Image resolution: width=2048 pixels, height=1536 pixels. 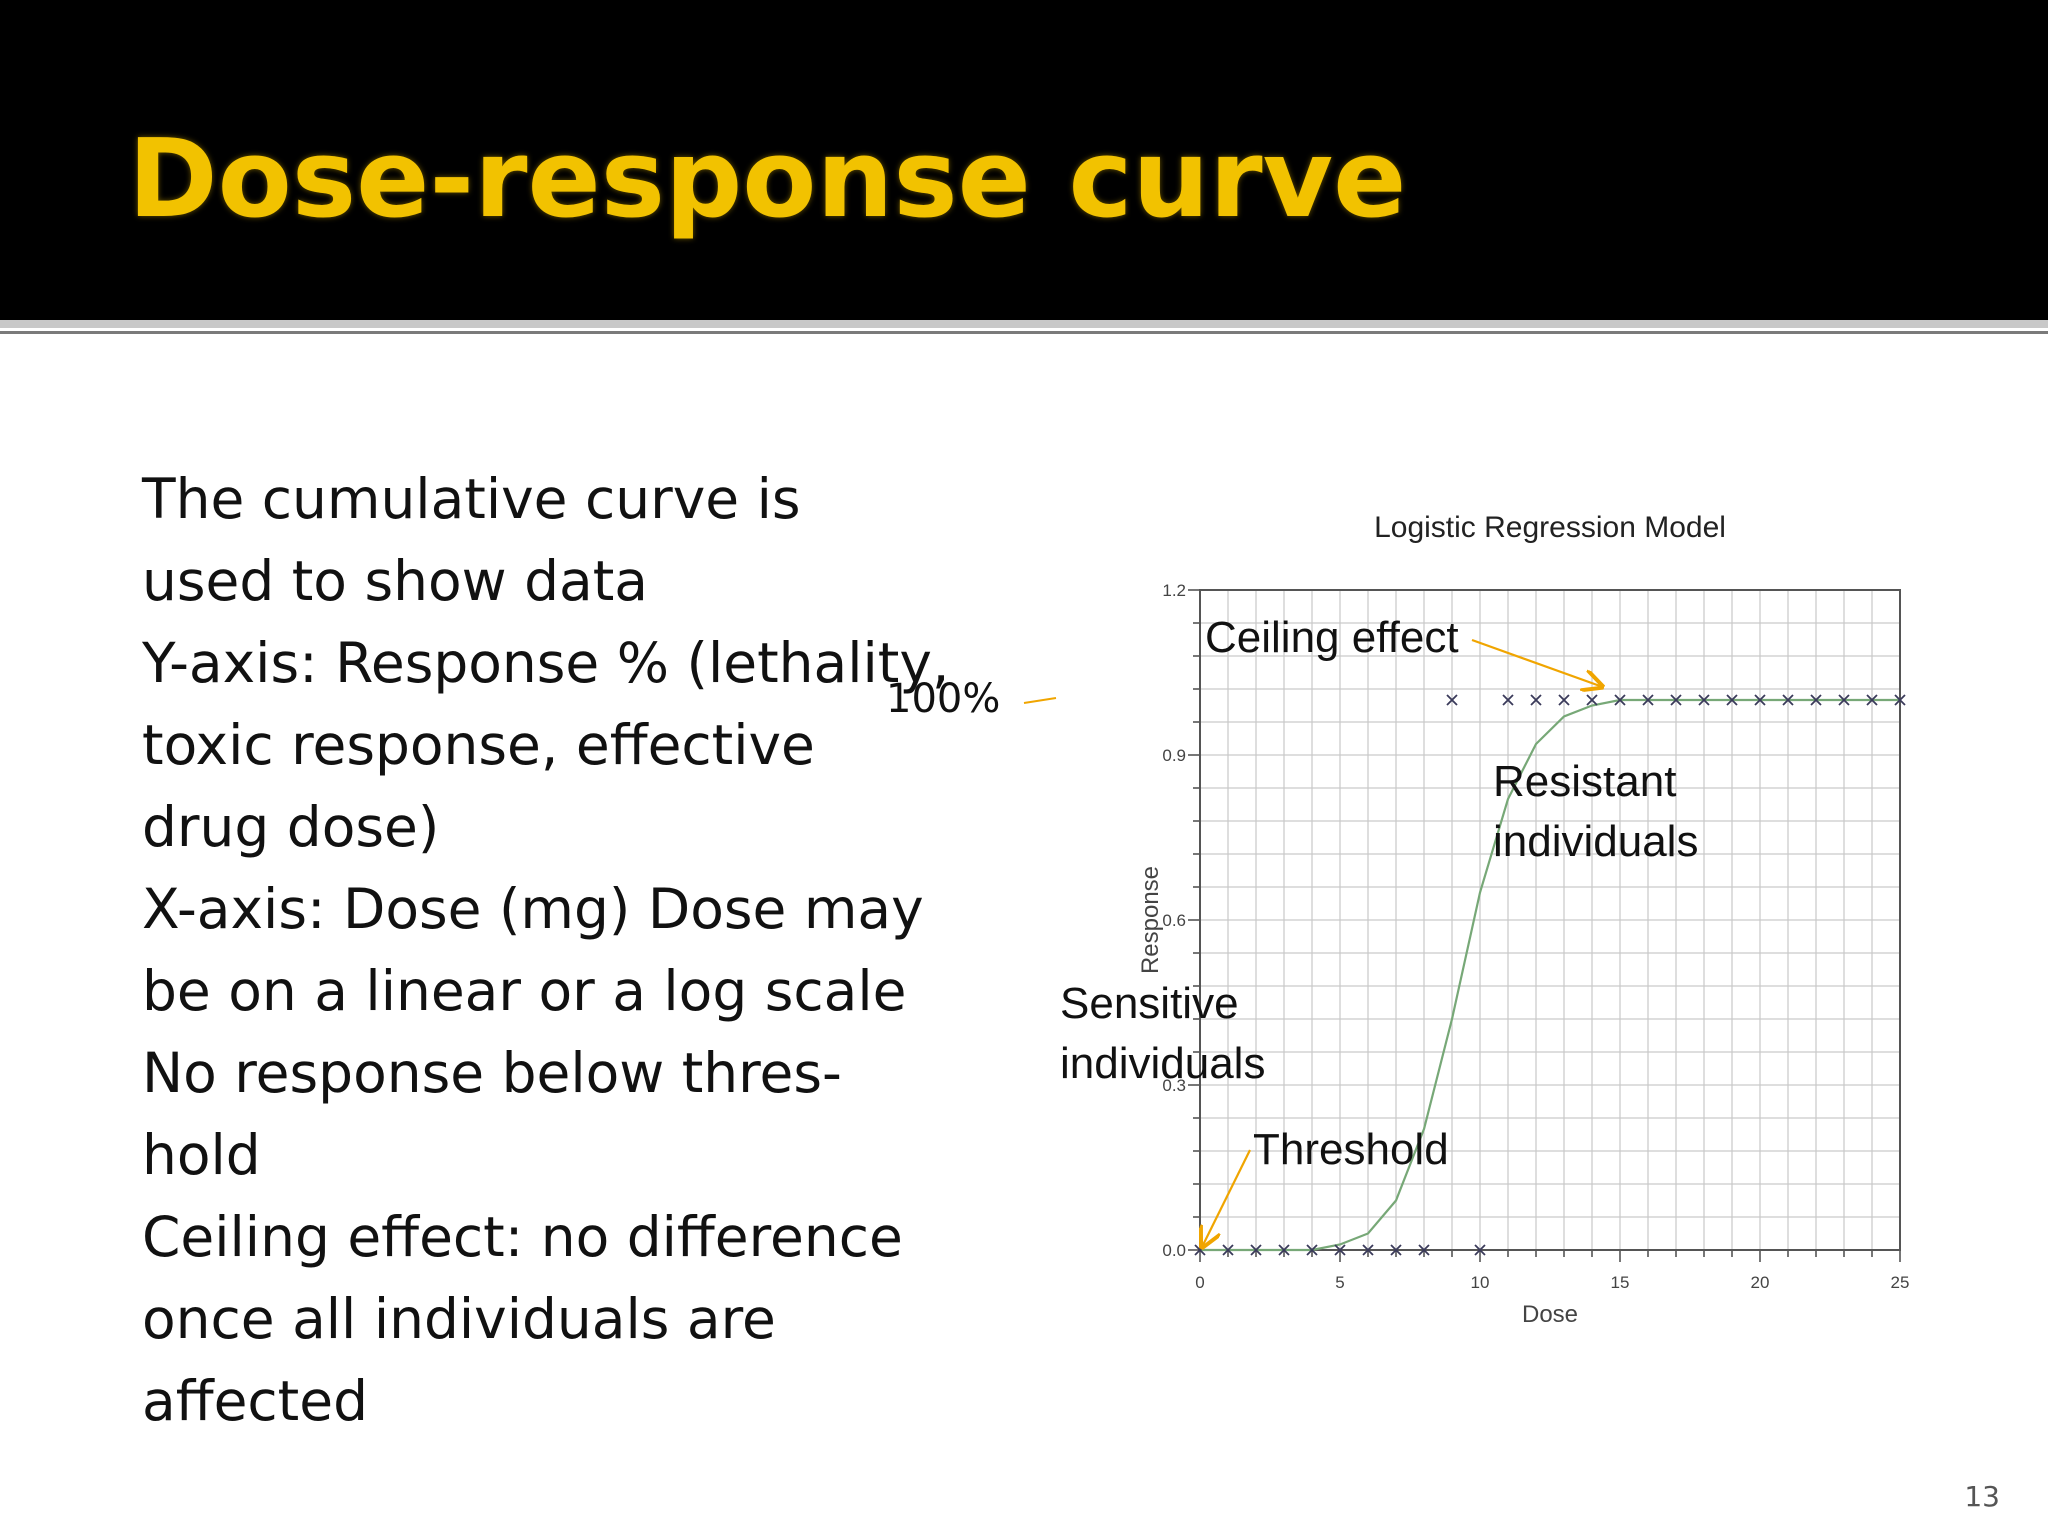 I want to click on fit-curve, so click(x=1550, y=975).